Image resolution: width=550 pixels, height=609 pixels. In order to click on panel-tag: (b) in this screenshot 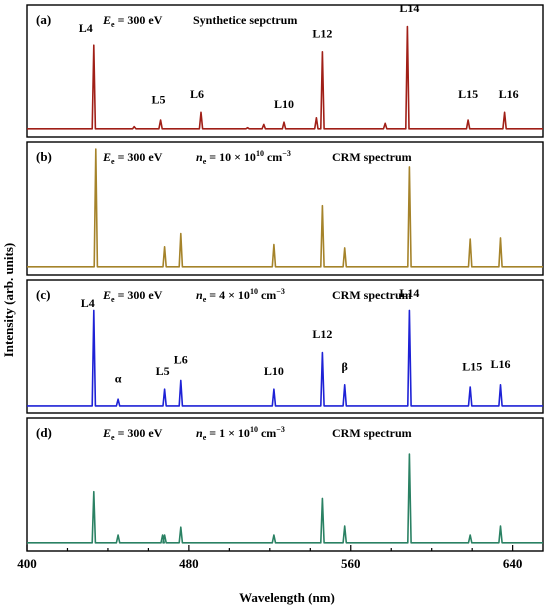, I will do `click(44, 156)`.